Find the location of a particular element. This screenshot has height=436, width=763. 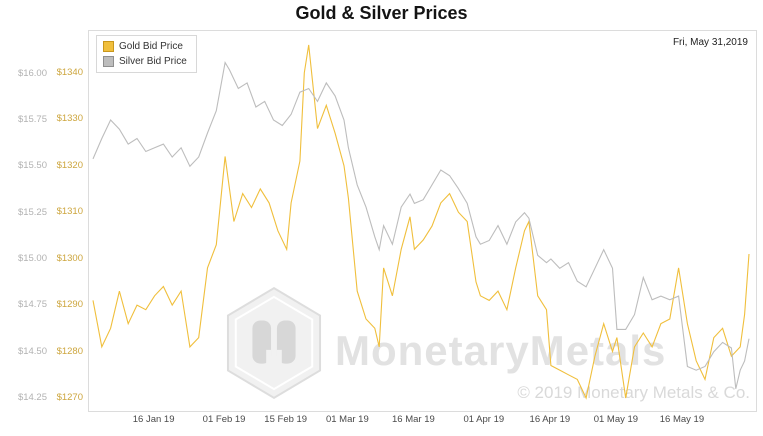

silver-tick-label: $15.00 is located at coordinates (32, 258).